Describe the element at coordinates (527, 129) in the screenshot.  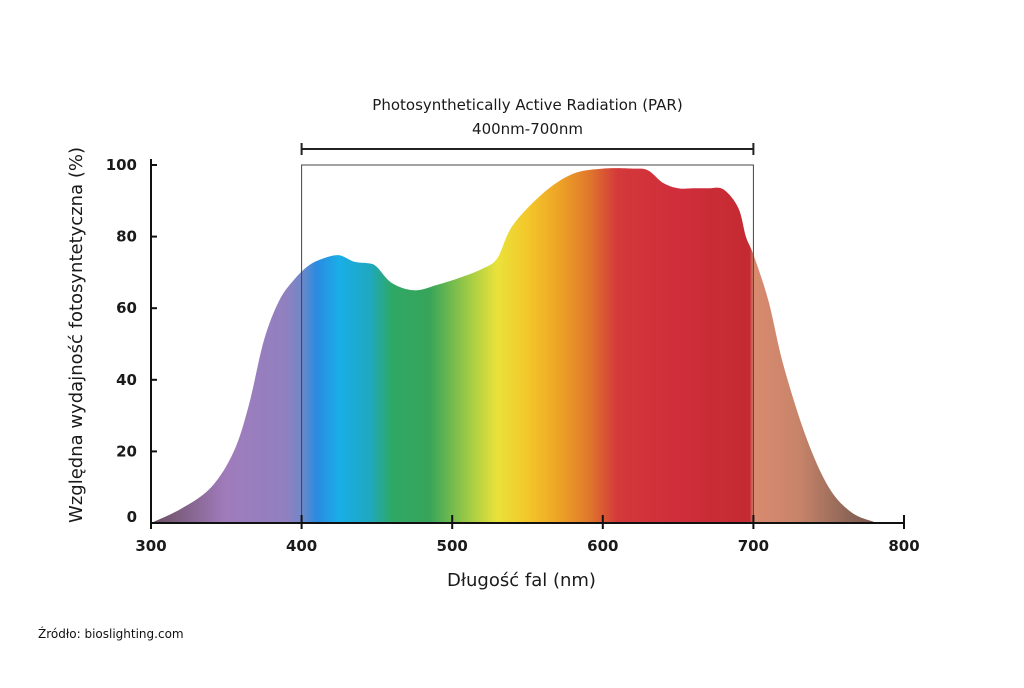
I see `par-annotation-2: 400nm-700nm` at that location.